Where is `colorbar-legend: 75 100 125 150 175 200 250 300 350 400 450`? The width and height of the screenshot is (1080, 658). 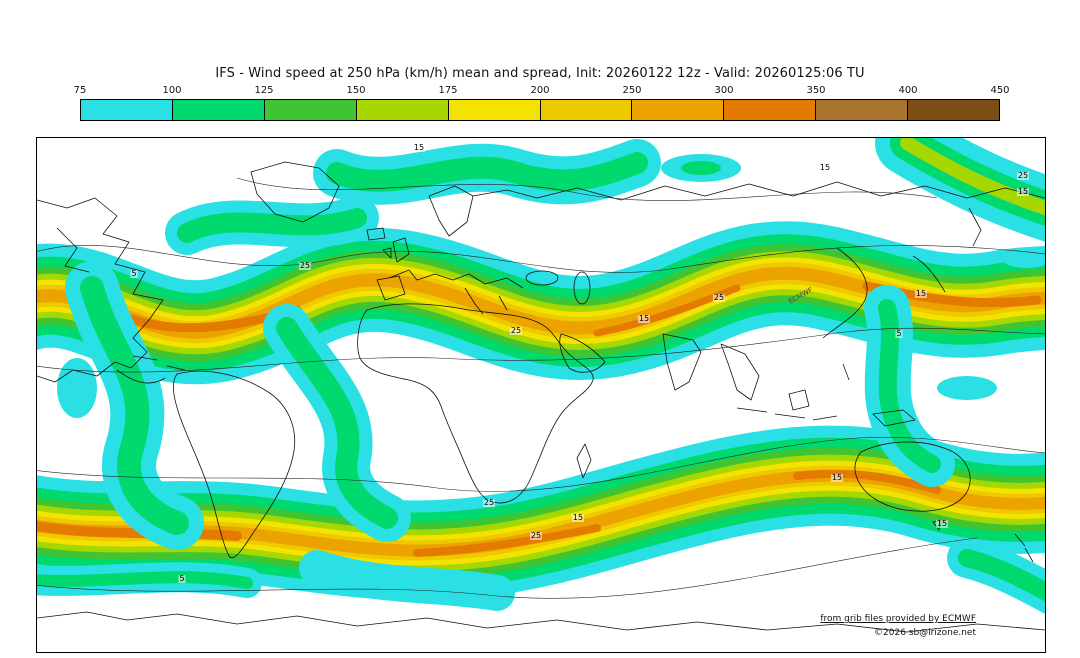
colorbar-legend: 75 100 125 150 175 200 250 300 350 400 450 is located at coordinates (542, 103).